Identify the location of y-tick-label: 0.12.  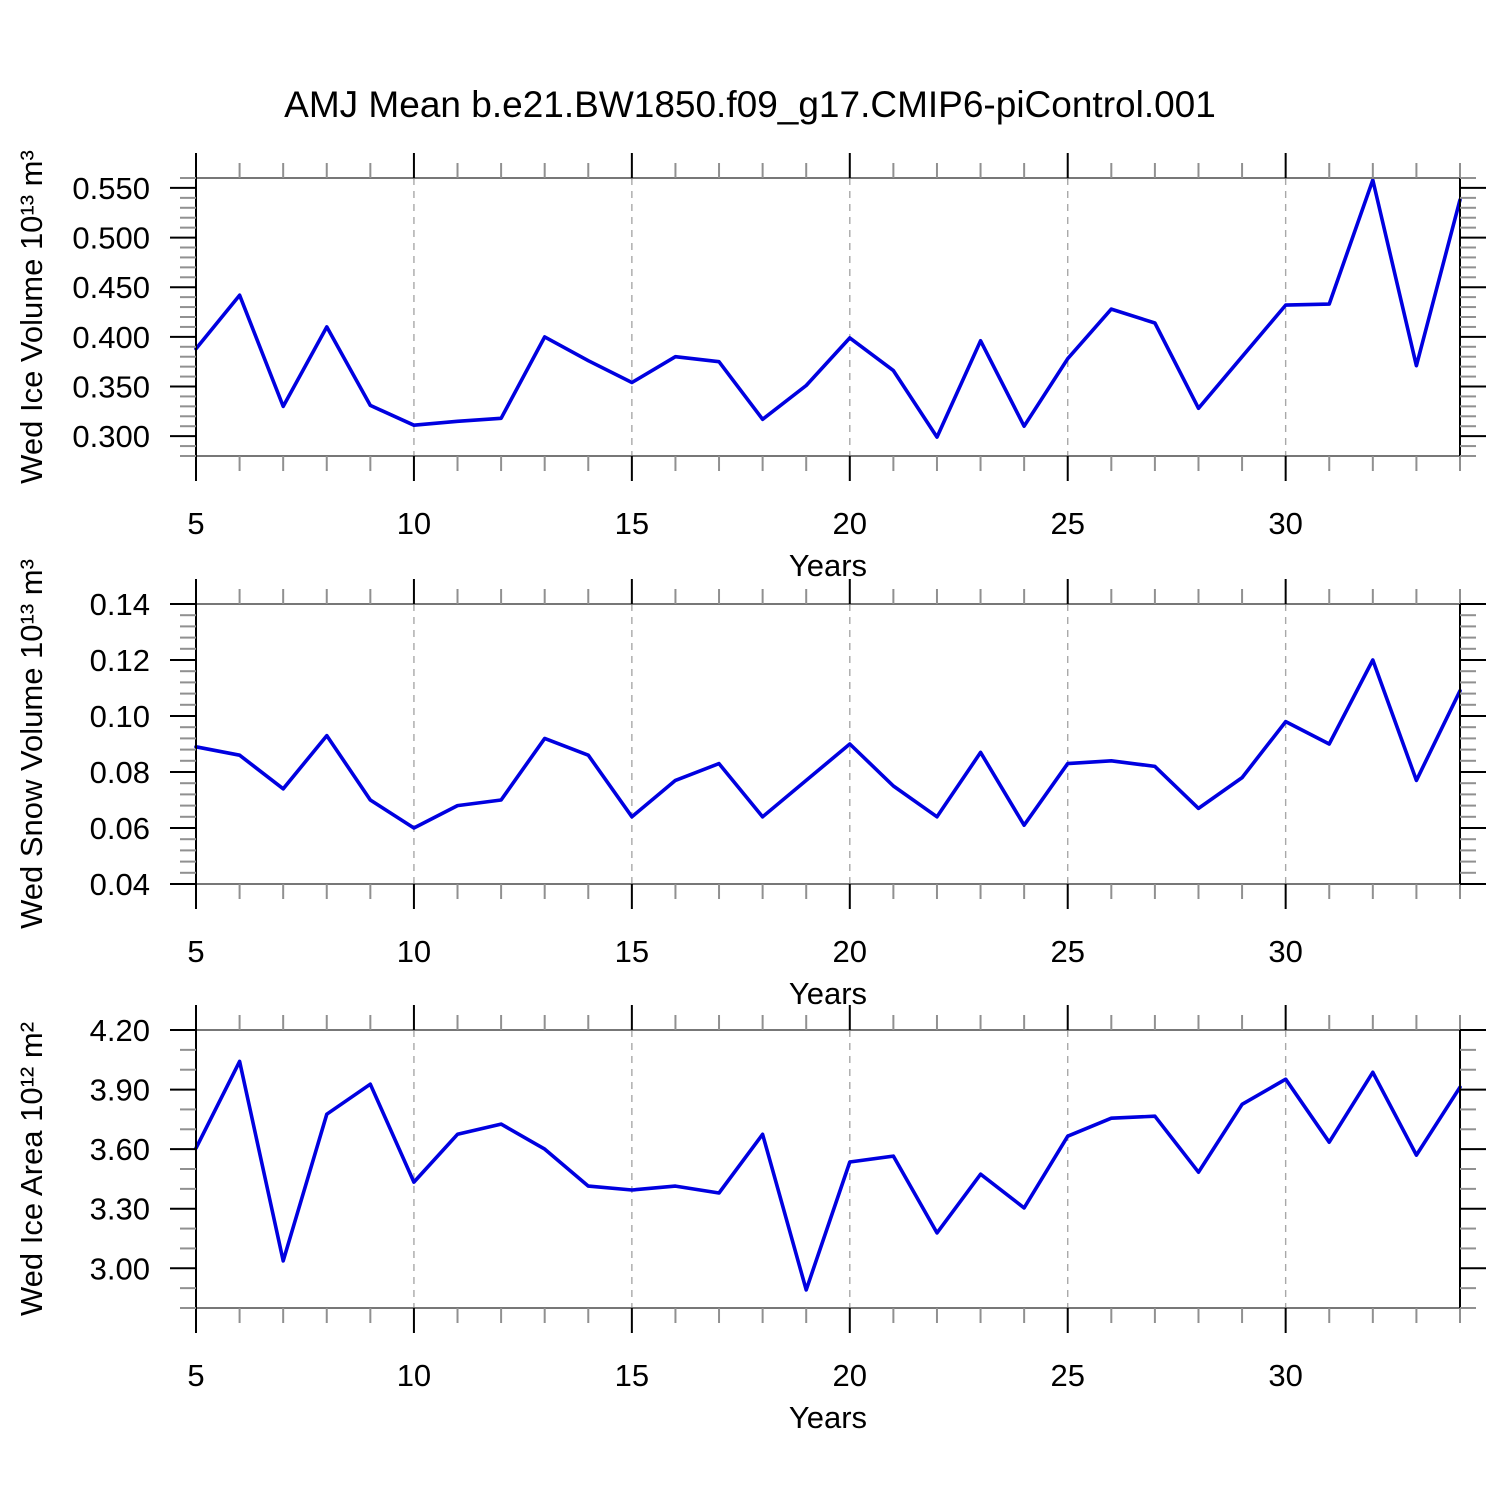
(120, 660).